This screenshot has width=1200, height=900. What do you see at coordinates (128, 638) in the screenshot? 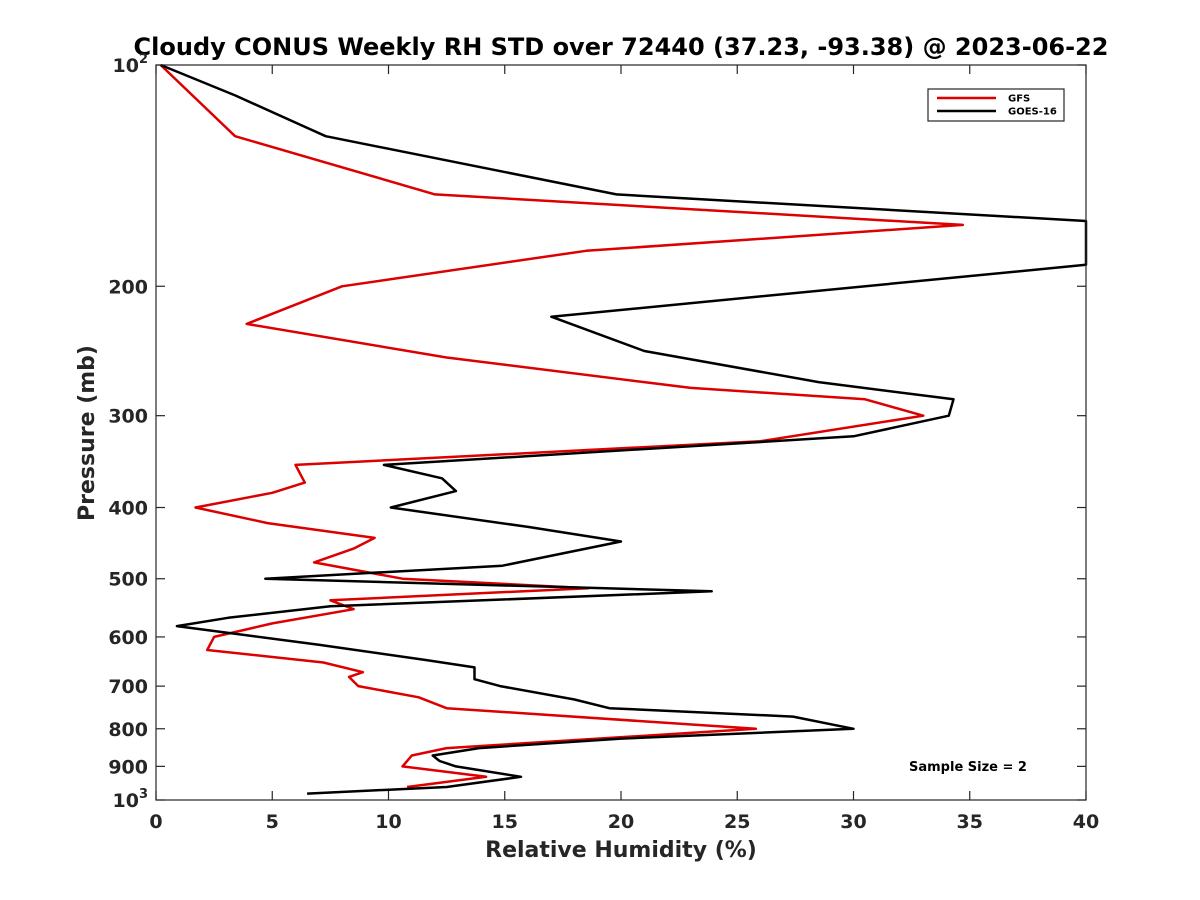
I see `y-tick-label: 600` at bounding box center [128, 638].